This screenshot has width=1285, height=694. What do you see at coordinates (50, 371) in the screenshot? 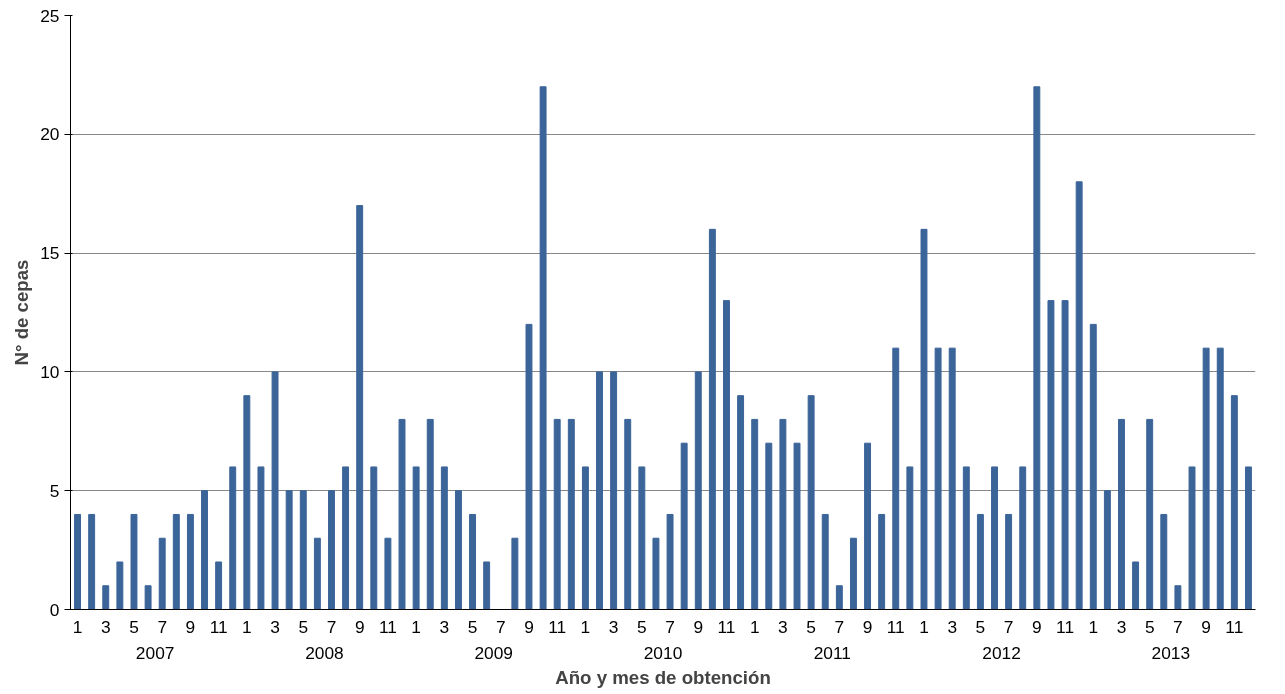
I see `y-tick-label: 10` at bounding box center [50, 371].